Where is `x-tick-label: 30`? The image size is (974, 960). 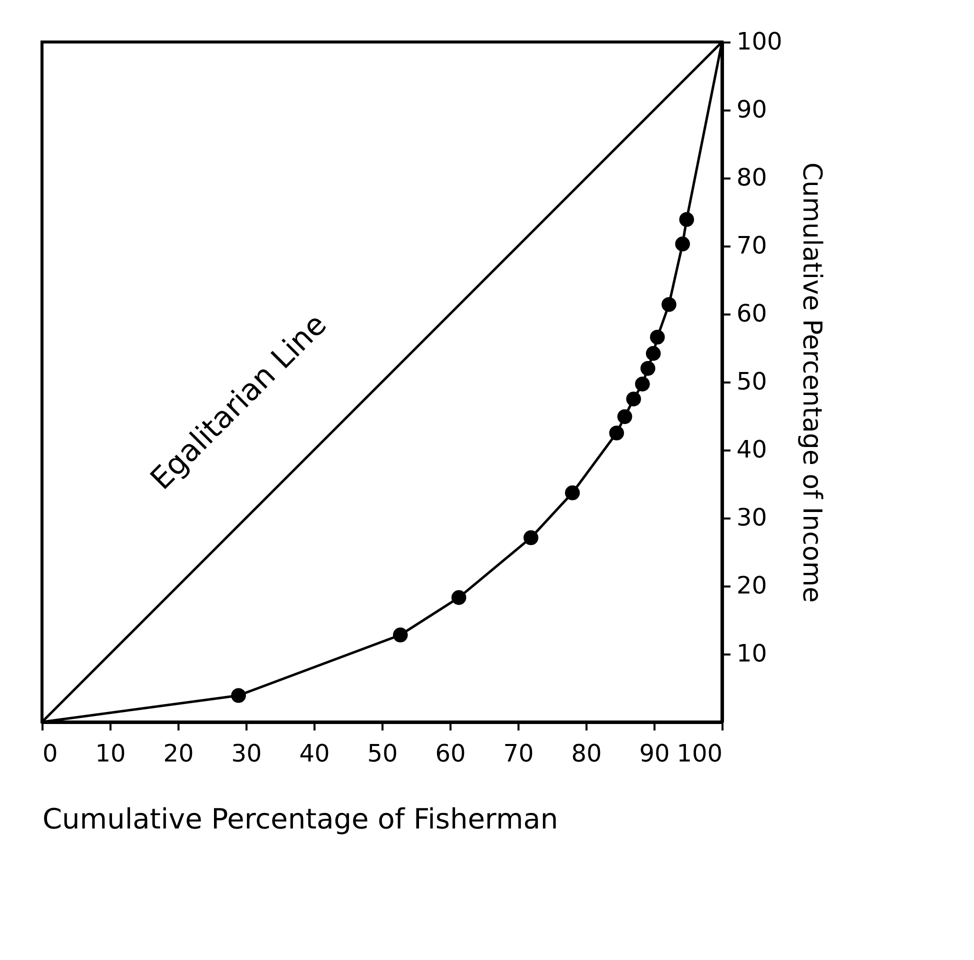
x-tick-label: 30 is located at coordinates (246, 754).